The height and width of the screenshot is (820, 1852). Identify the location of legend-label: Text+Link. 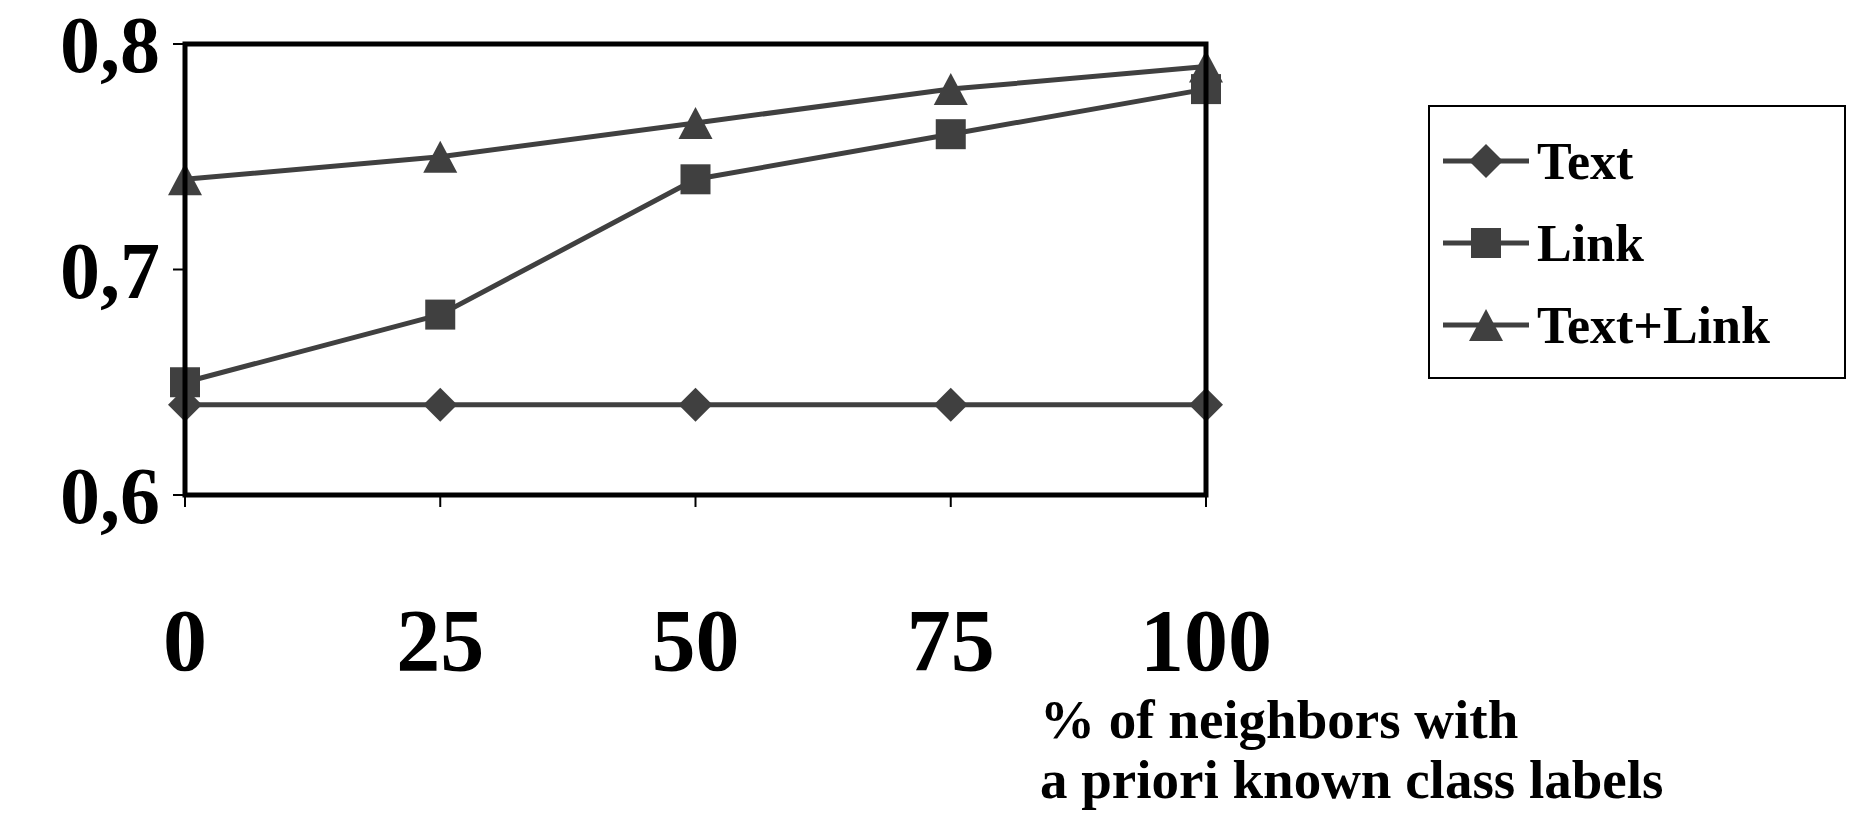
(1653, 326).